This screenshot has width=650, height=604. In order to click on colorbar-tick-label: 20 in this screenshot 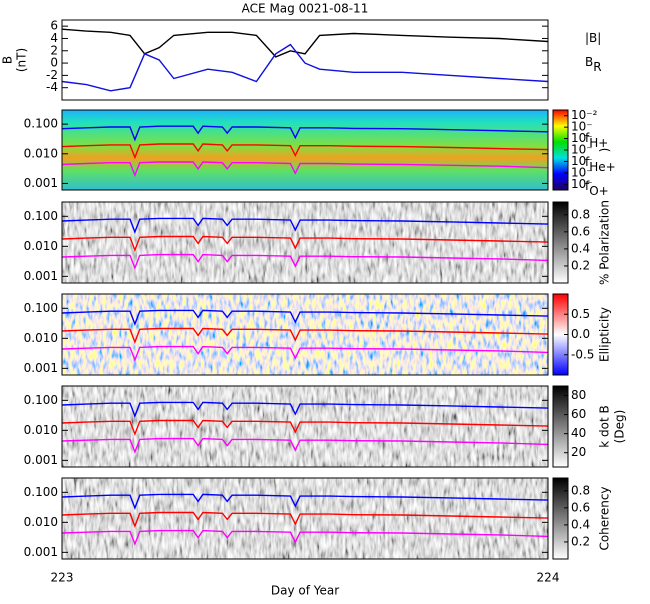, I will do `click(578, 452)`.